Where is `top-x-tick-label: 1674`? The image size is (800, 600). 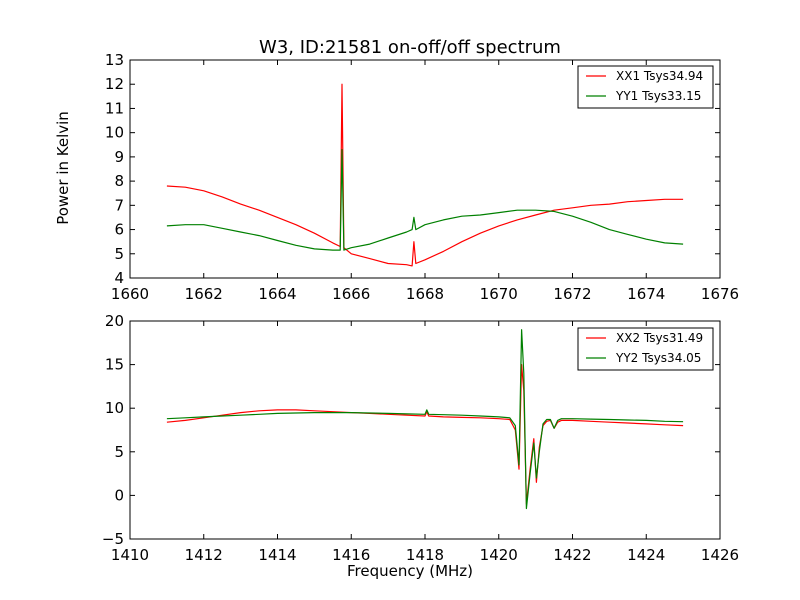
top-x-tick-label: 1674 is located at coordinates (646, 294).